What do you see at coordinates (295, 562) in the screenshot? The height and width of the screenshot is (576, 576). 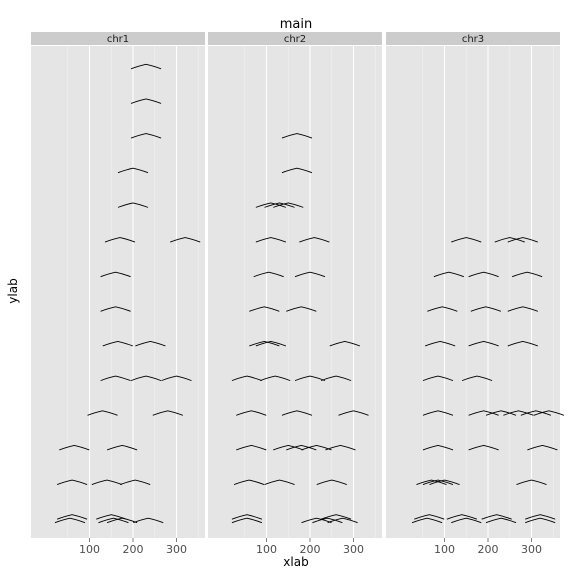 I see `x-axis-label: xlab` at bounding box center [295, 562].